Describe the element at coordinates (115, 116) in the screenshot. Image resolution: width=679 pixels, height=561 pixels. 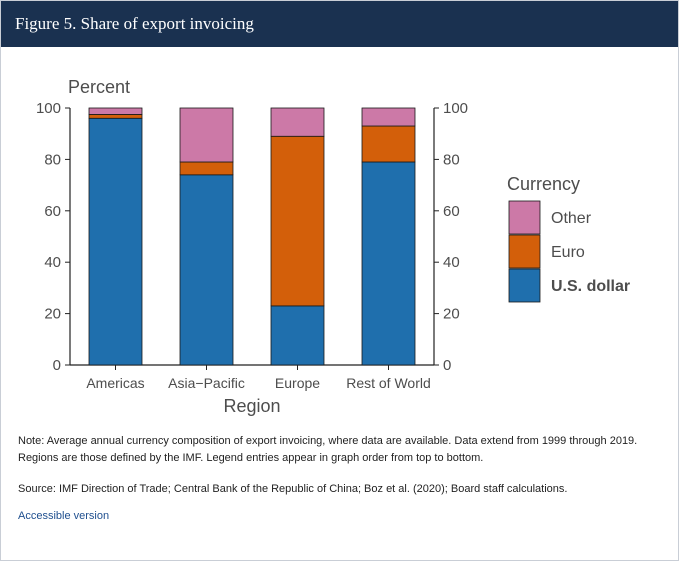
I see `bar-americas-euro` at that location.